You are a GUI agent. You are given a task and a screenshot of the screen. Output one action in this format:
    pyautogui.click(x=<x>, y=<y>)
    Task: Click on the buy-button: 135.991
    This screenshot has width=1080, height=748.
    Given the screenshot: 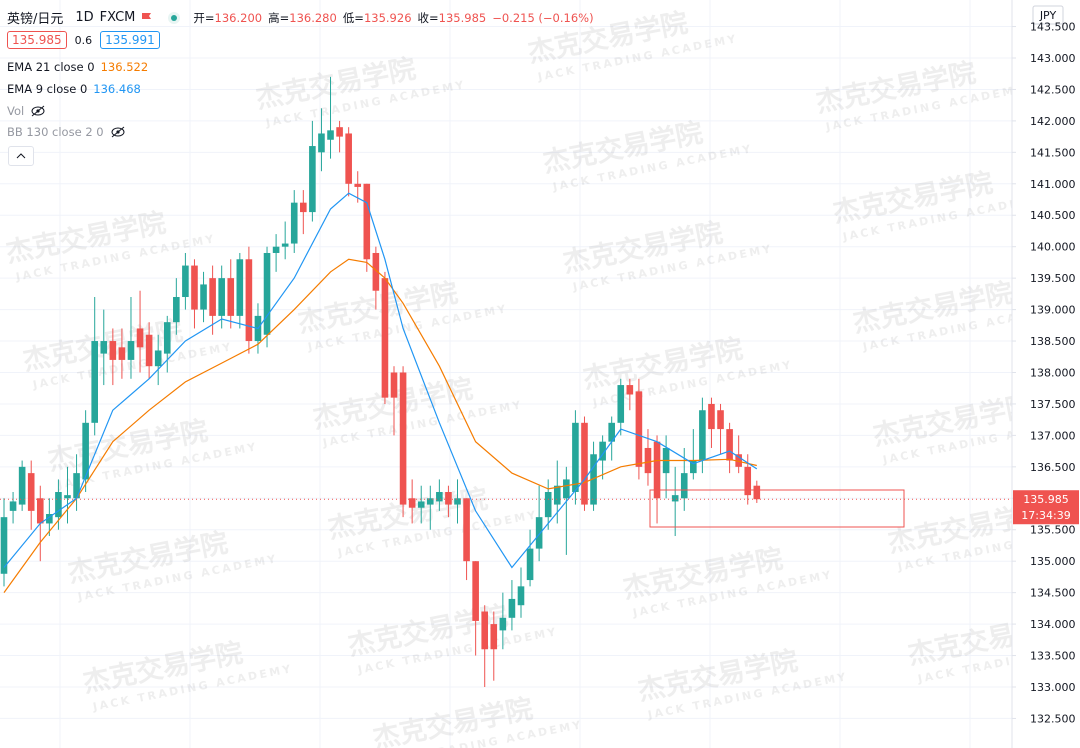 What is the action you would take?
    pyautogui.click(x=130, y=40)
    